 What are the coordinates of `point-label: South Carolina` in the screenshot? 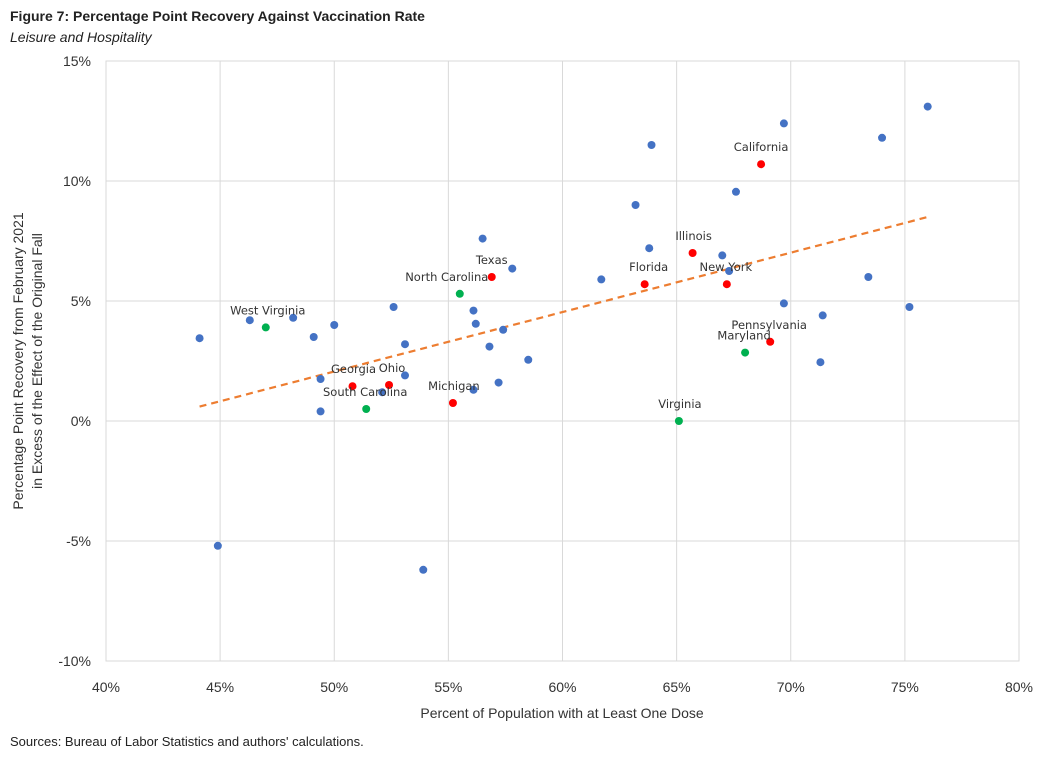 It's located at (365, 392).